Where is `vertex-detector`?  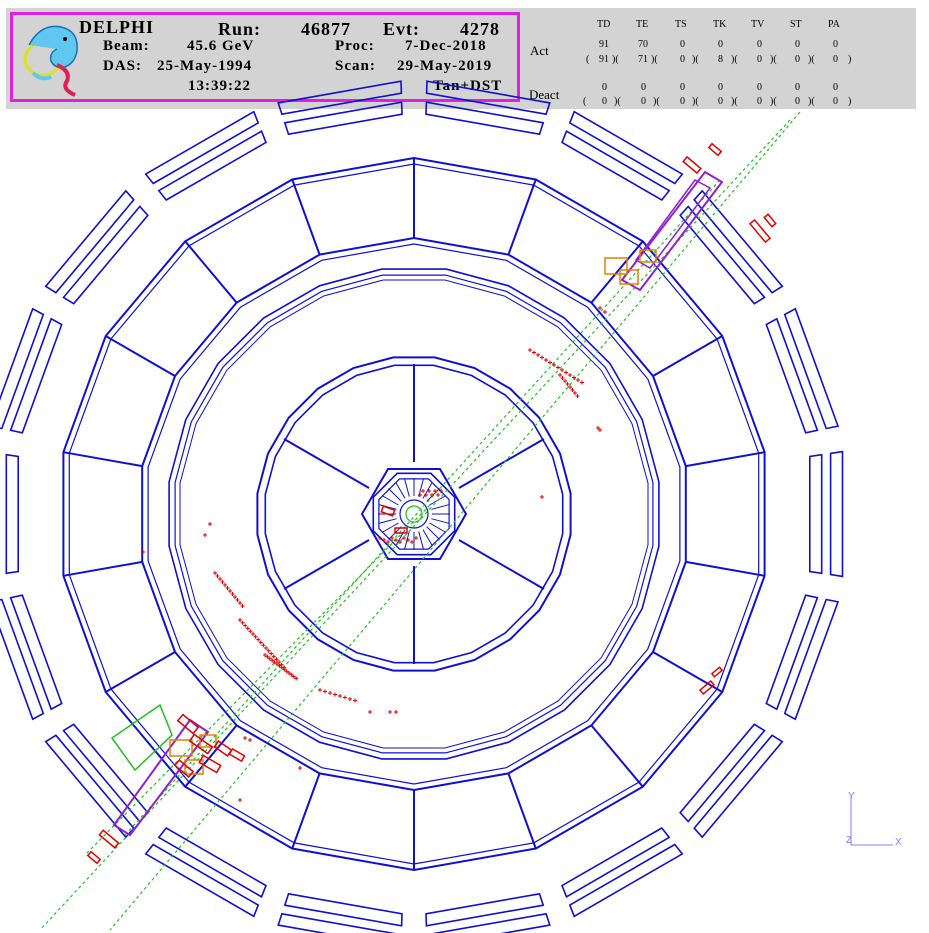
vertex-detector is located at coordinates (414, 514).